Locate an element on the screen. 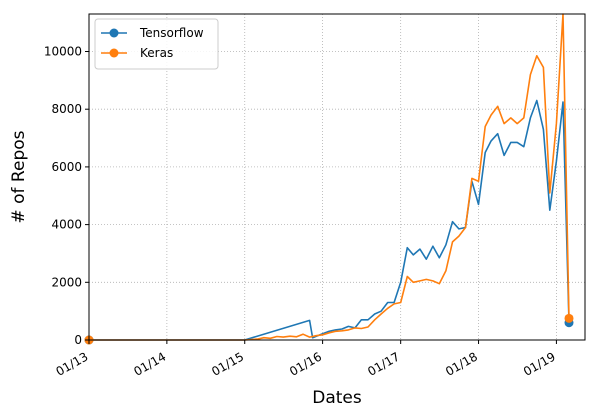 The width and height of the screenshot is (598, 417). legend-box is located at coordinates (156, 44).